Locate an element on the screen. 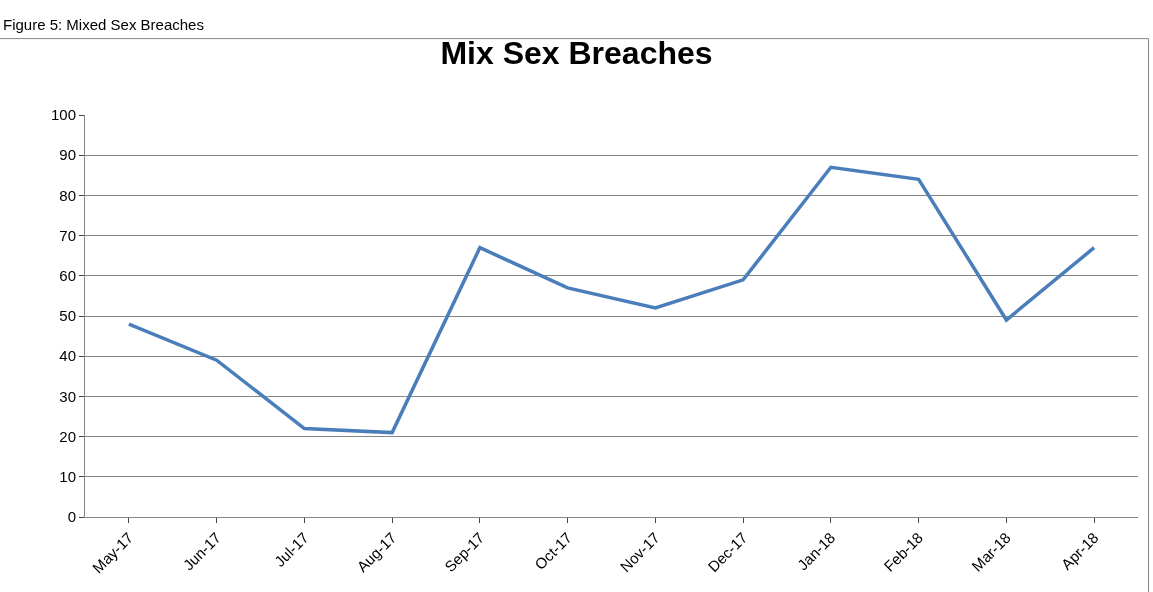 The width and height of the screenshot is (1153, 592). y-tick-label: 100 is located at coordinates (63, 115).